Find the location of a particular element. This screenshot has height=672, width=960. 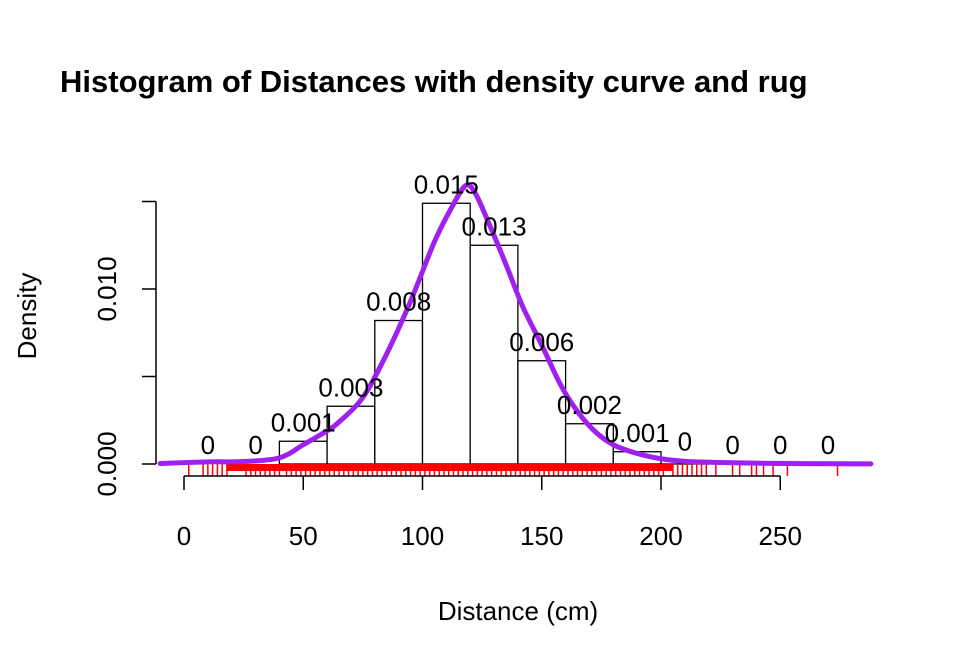

bar-value-label: 0.015 is located at coordinates (446, 184).